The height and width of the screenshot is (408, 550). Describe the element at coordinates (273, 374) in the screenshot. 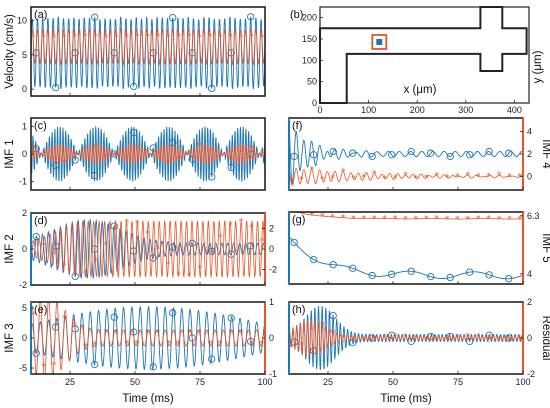

I see `y2tick-label-e: -1` at that location.